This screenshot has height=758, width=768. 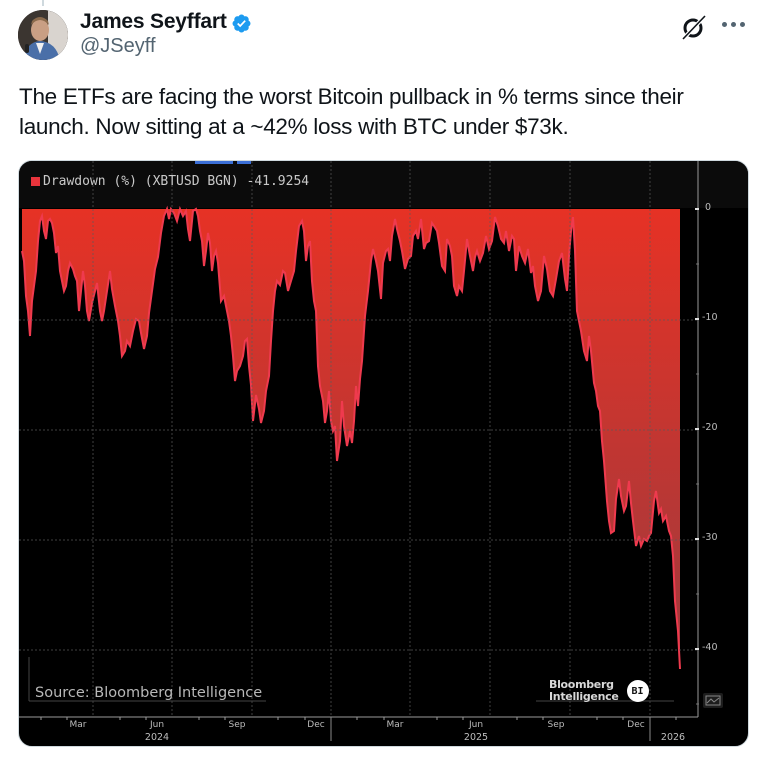 I want to click on year-label: 2026, so click(x=673, y=737).